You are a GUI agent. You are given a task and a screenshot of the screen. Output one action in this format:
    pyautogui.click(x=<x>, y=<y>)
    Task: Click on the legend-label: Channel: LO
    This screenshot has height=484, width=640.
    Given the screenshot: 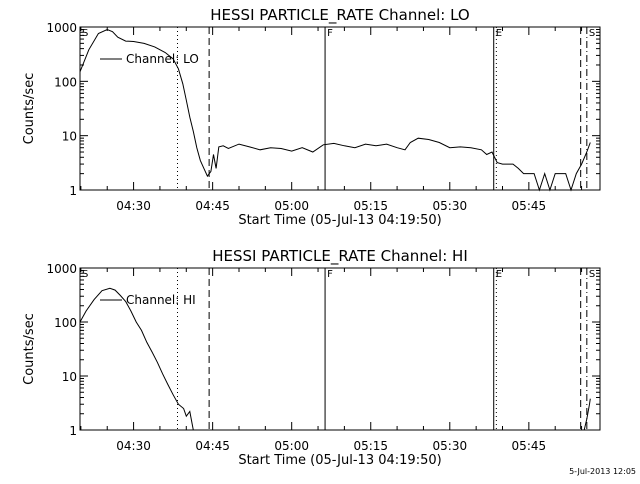 What is the action you would take?
    pyautogui.click(x=162, y=59)
    